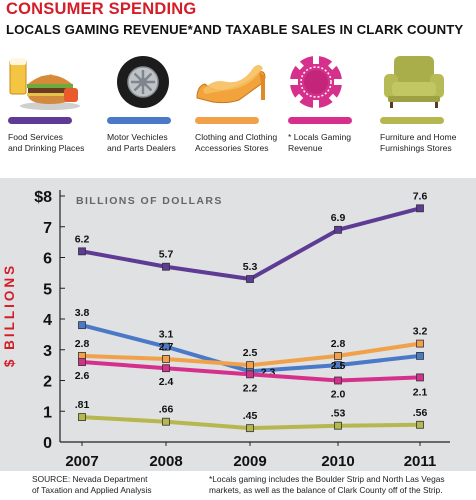  What do you see at coordinates (420, 413) in the screenshot?
I see `data-label: .56` at bounding box center [420, 413].